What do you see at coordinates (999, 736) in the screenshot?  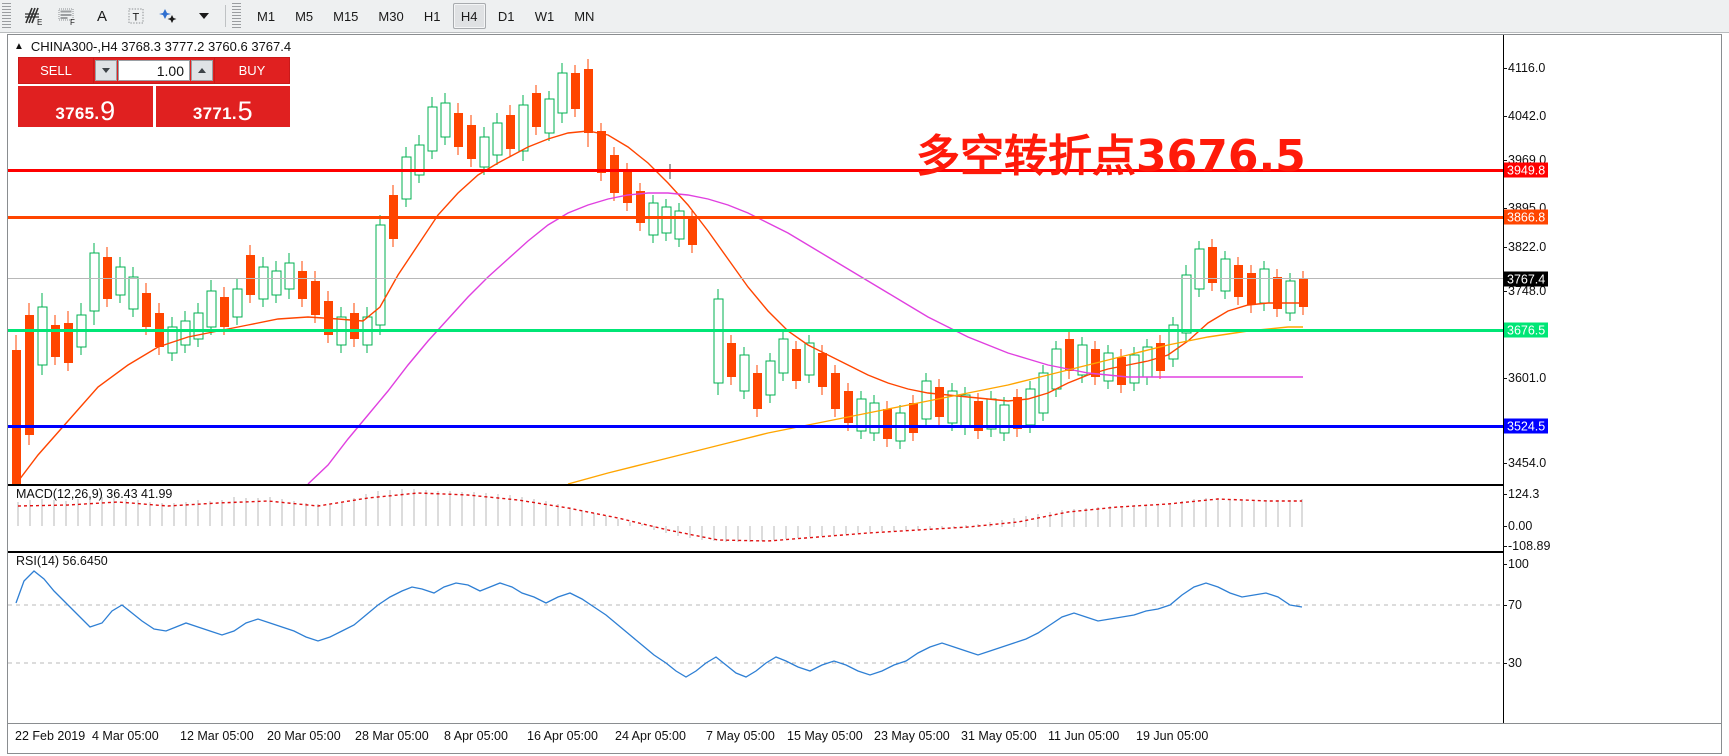 I see `time-label-11: 31 May 05:00` at bounding box center [999, 736].